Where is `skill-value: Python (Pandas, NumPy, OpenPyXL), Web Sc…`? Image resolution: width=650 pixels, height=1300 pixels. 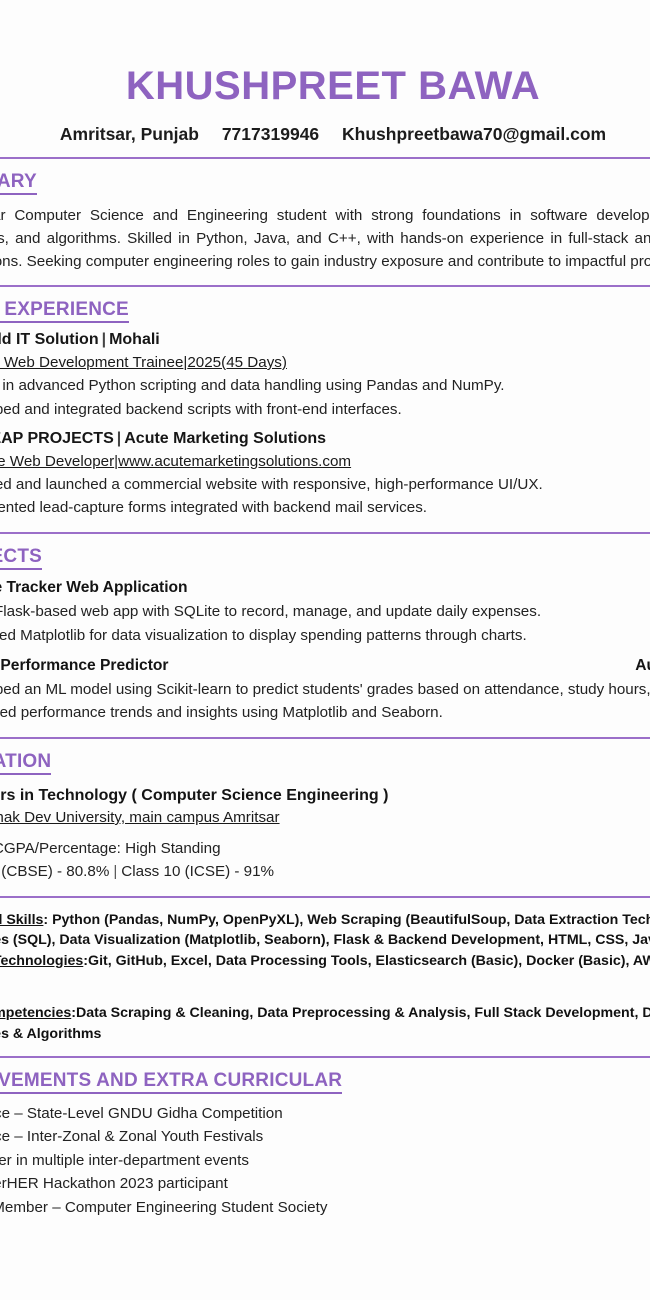
skill-value: Python (Pandas, NumPy, OpenPyXL), Web Sc… is located at coordinates (325, 930).